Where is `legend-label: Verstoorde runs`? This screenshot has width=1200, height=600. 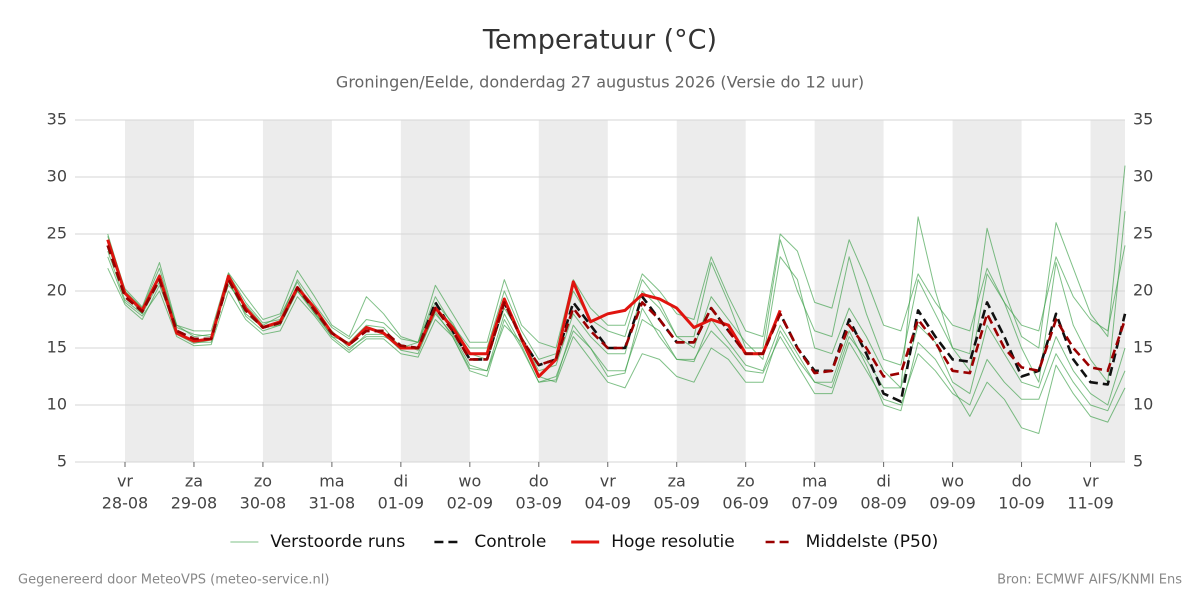
legend-label: Verstoorde runs is located at coordinates (337, 542).